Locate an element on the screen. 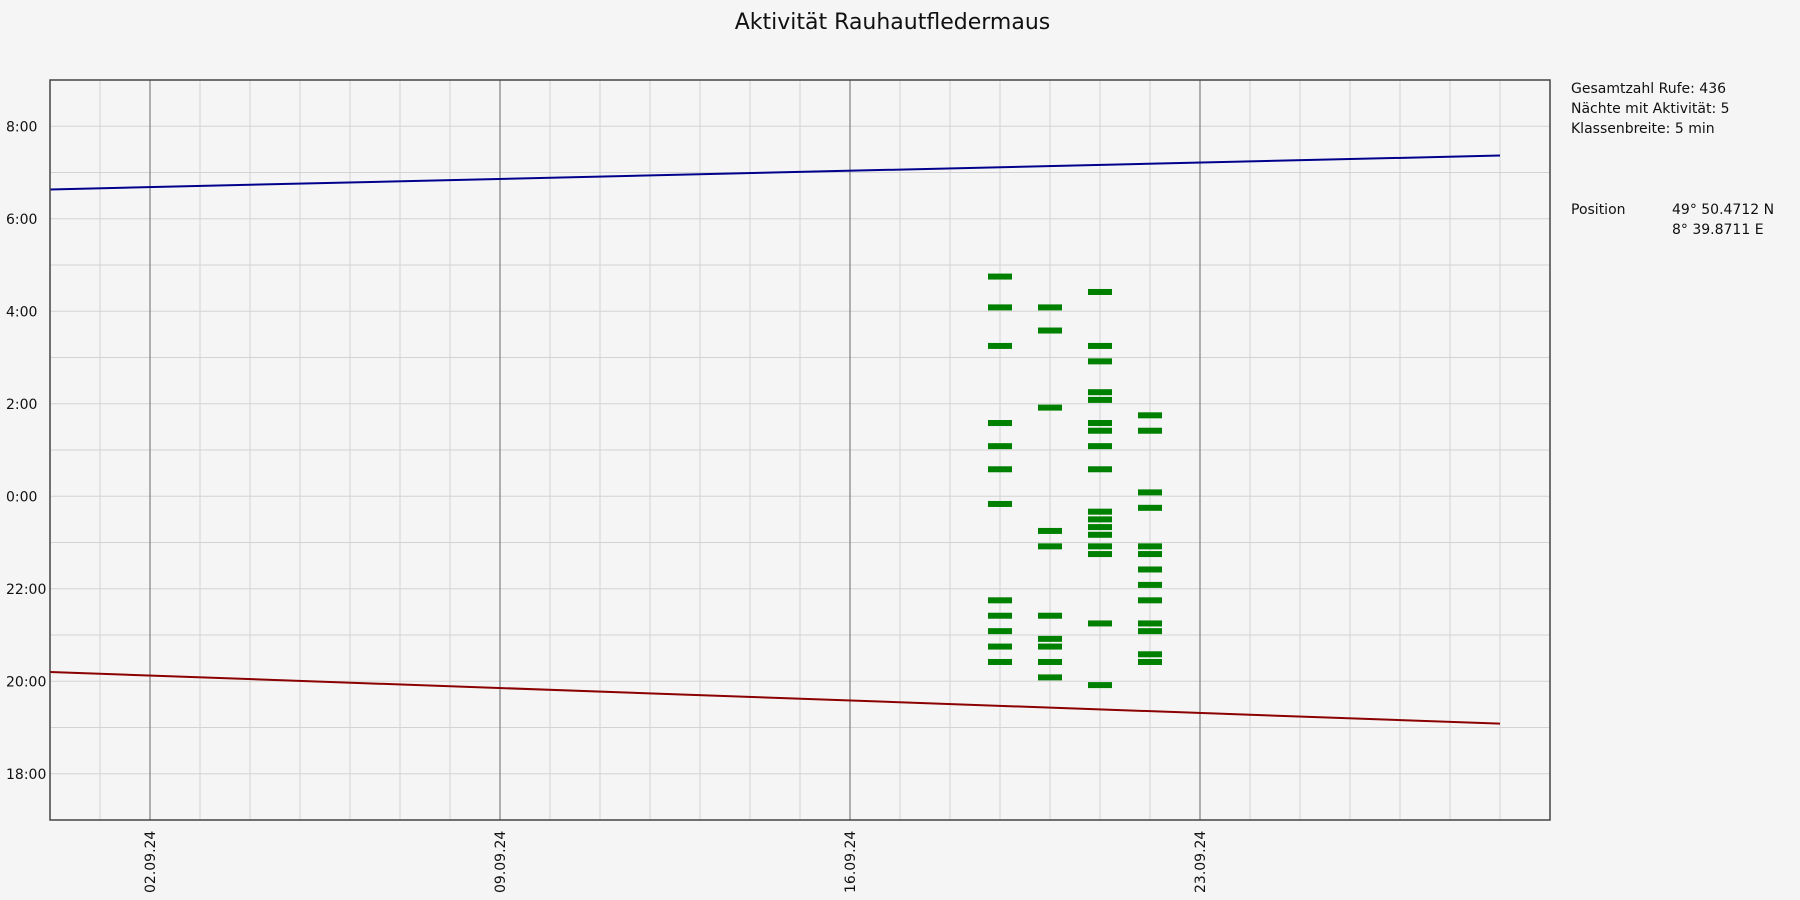 The height and width of the screenshot is (900, 1800). y-tick-label: 0:00 is located at coordinates (21, 497).